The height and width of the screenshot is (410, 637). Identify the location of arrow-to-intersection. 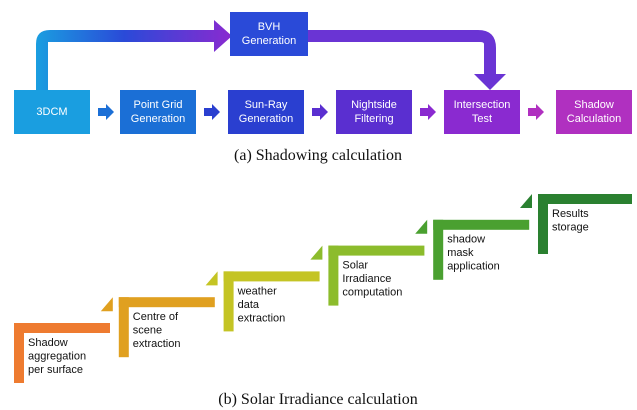
(407, 60).